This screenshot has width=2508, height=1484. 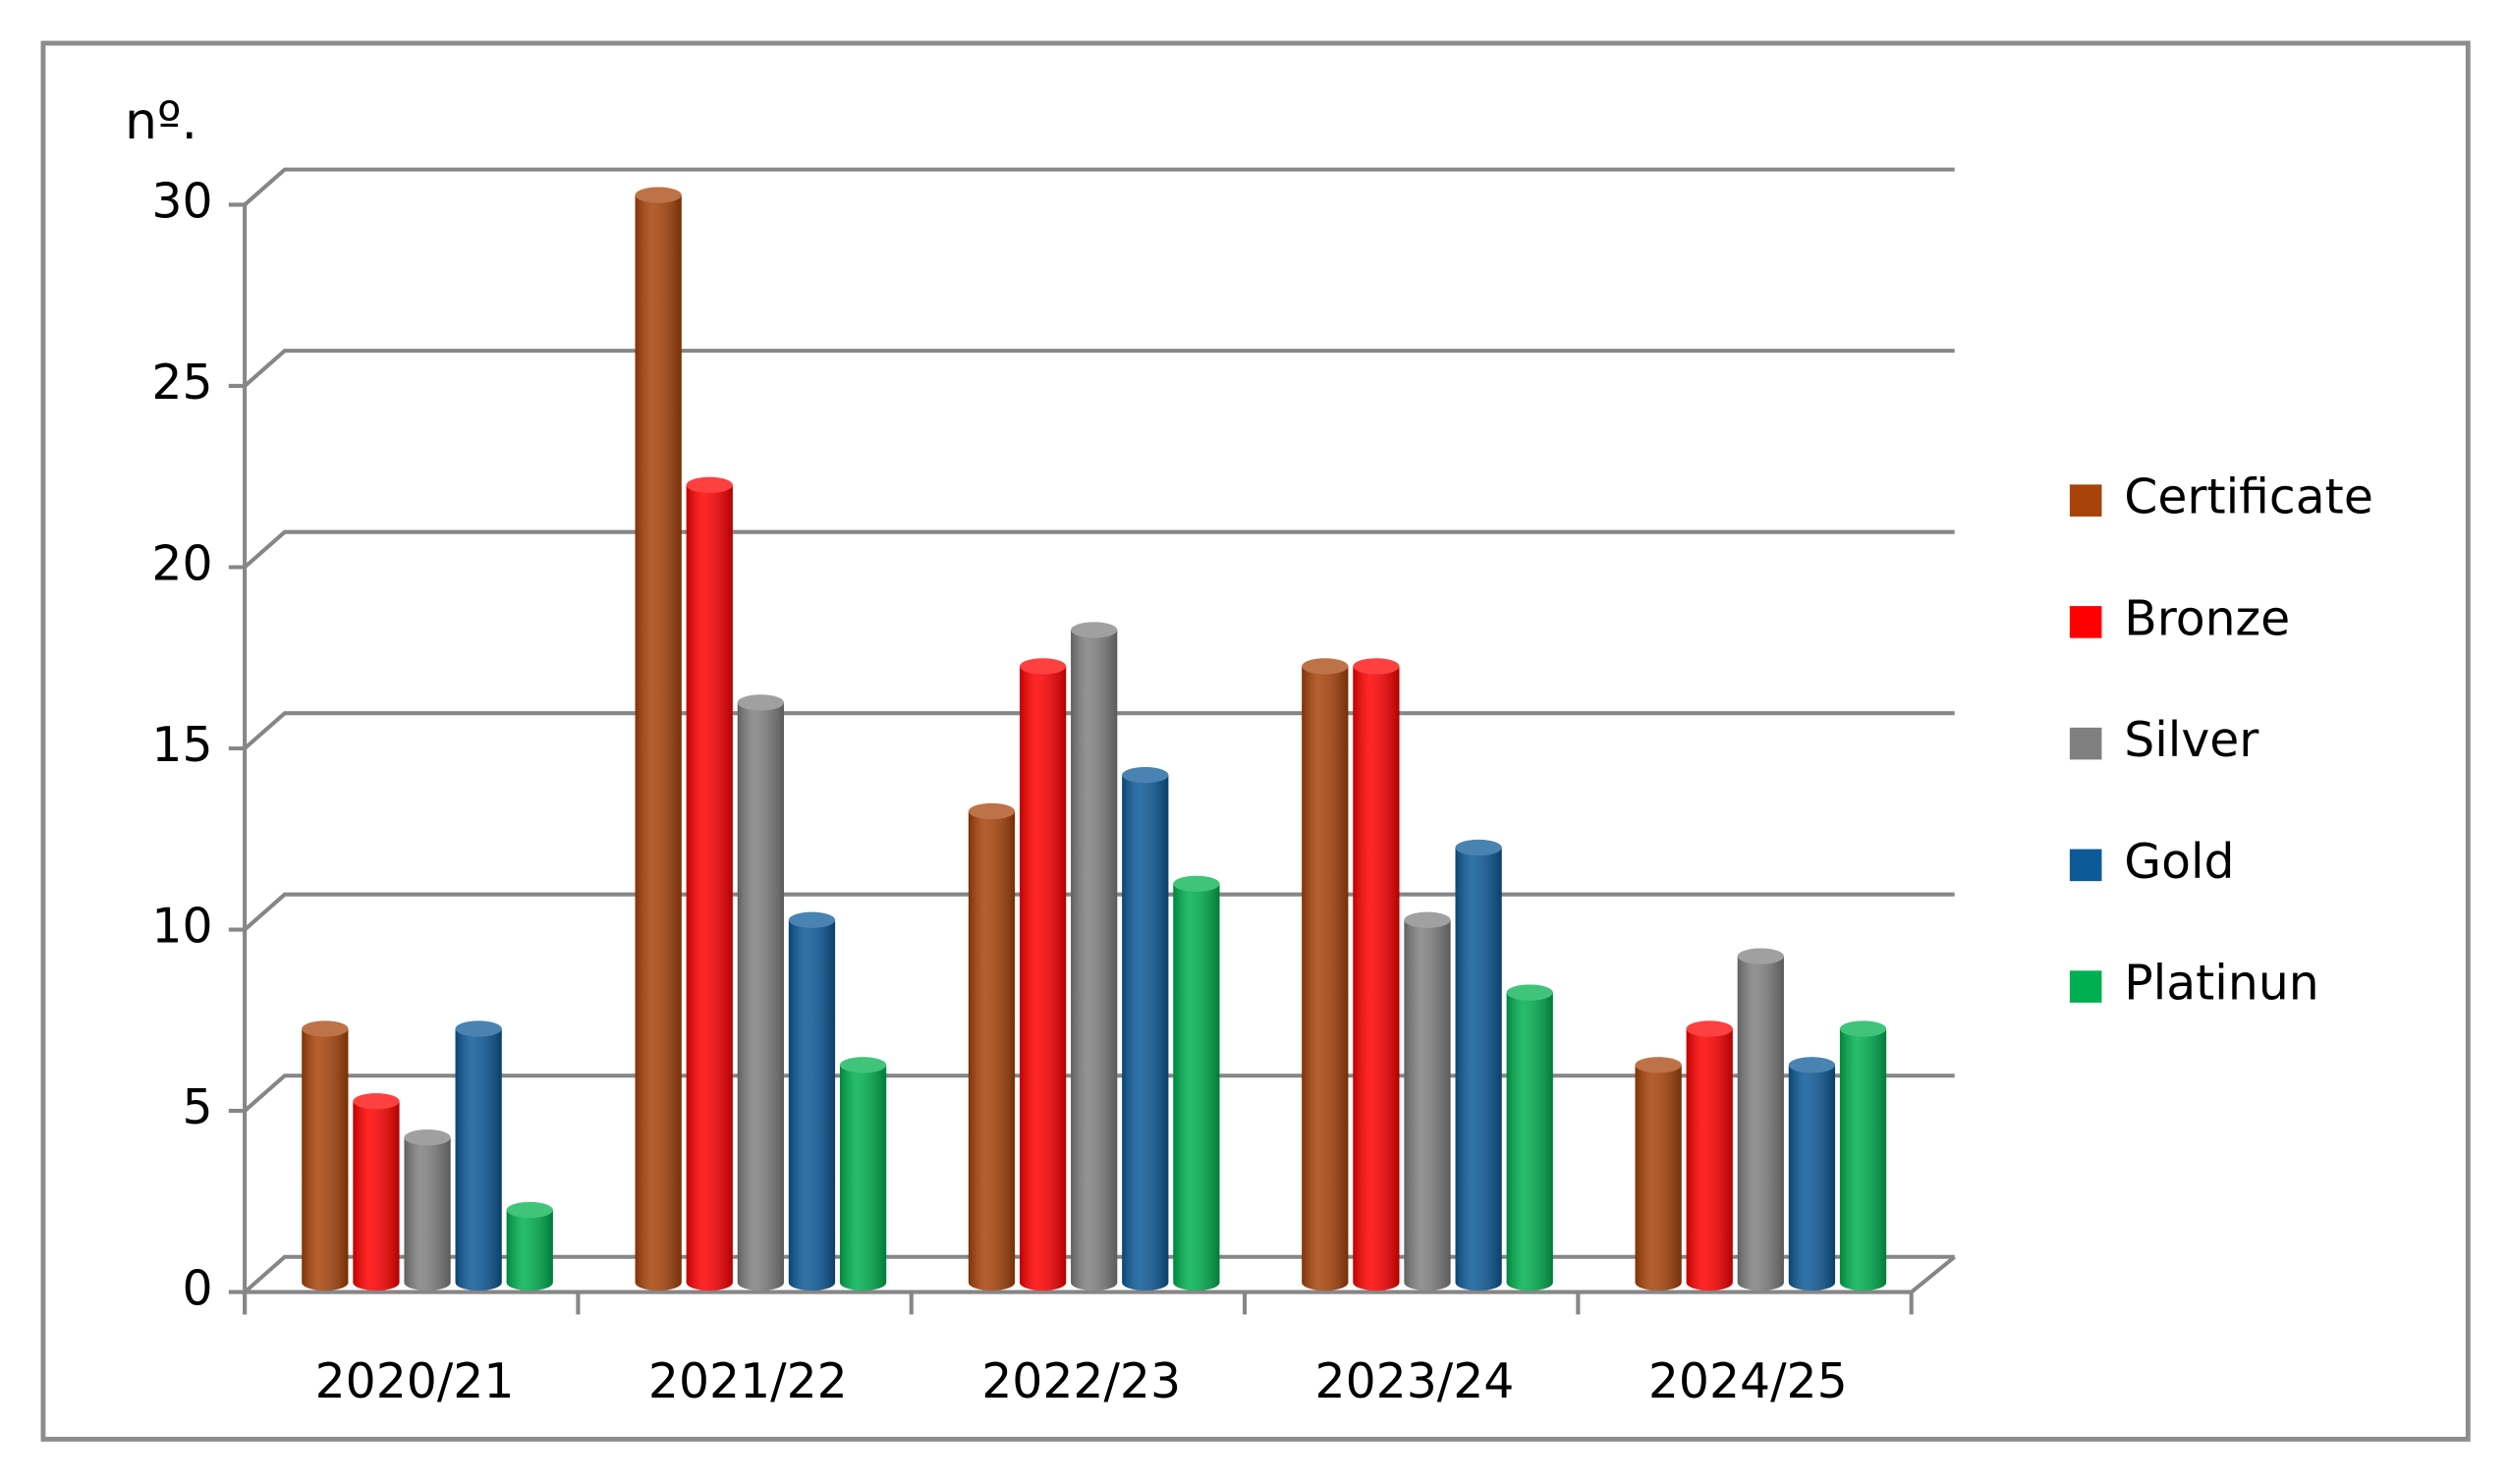 What do you see at coordinates (182, 383) in the screenshot?
I see `y-tick-label: 25` at bounding box center [182, 383].